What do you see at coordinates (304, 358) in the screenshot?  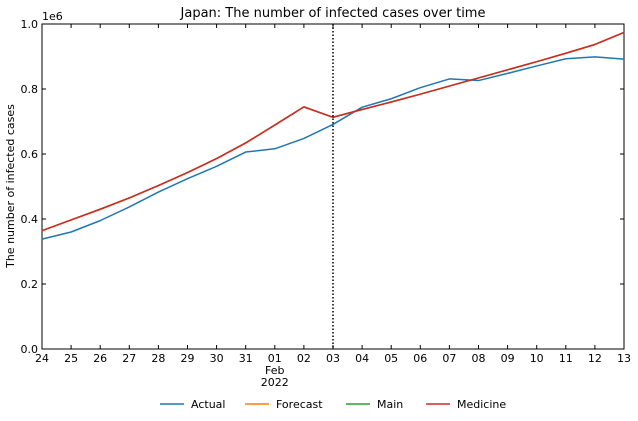 I see `x-tick-label: 02` at bounding box center [304, 358].